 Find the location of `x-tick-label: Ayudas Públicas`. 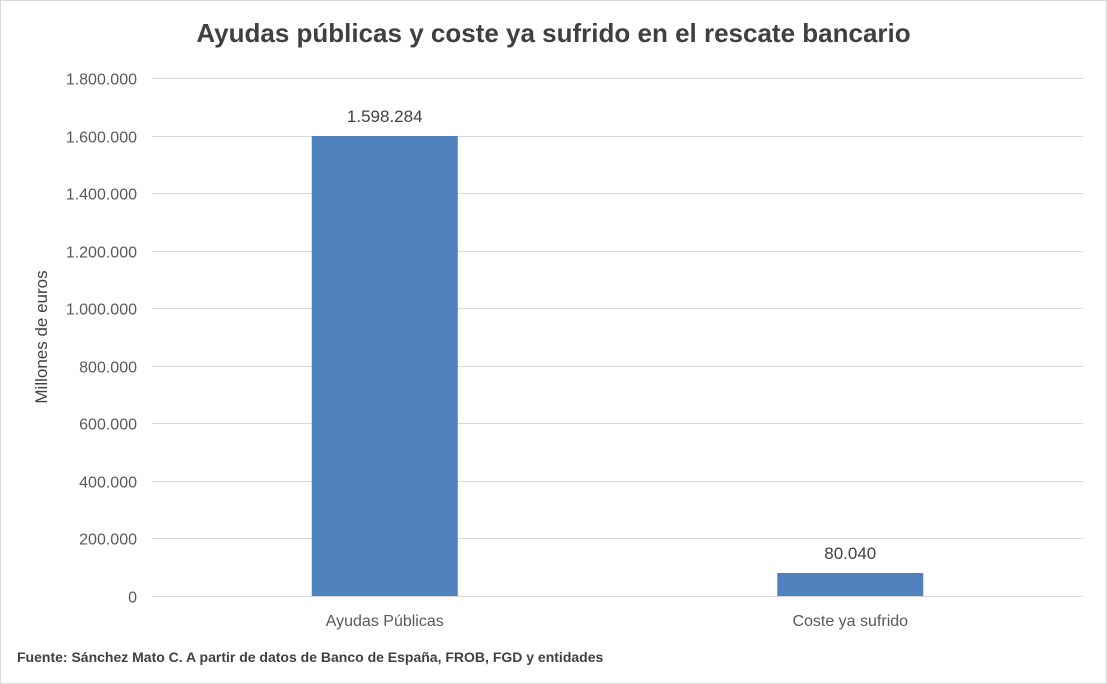

x-tick-label: Ayudas Públicas is located at coordinates (385, 621).